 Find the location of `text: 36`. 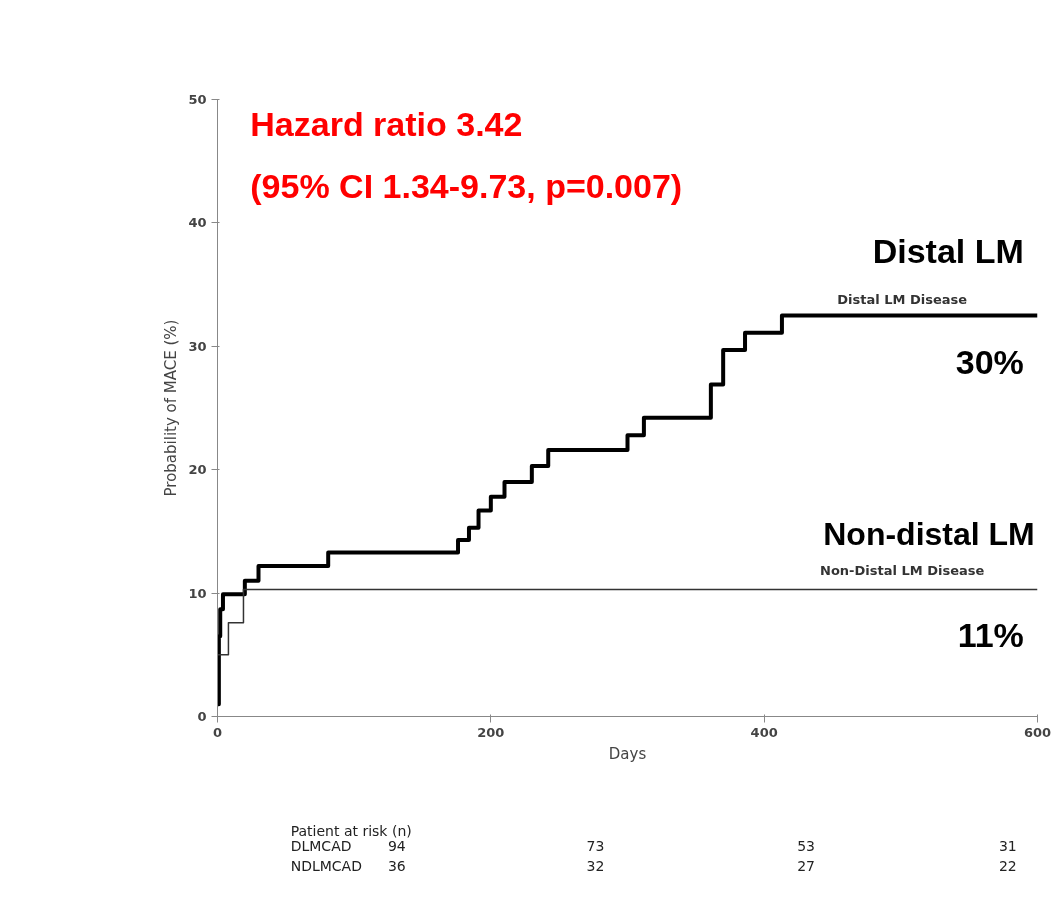

text: 36 is located at coordinates (396, 865).